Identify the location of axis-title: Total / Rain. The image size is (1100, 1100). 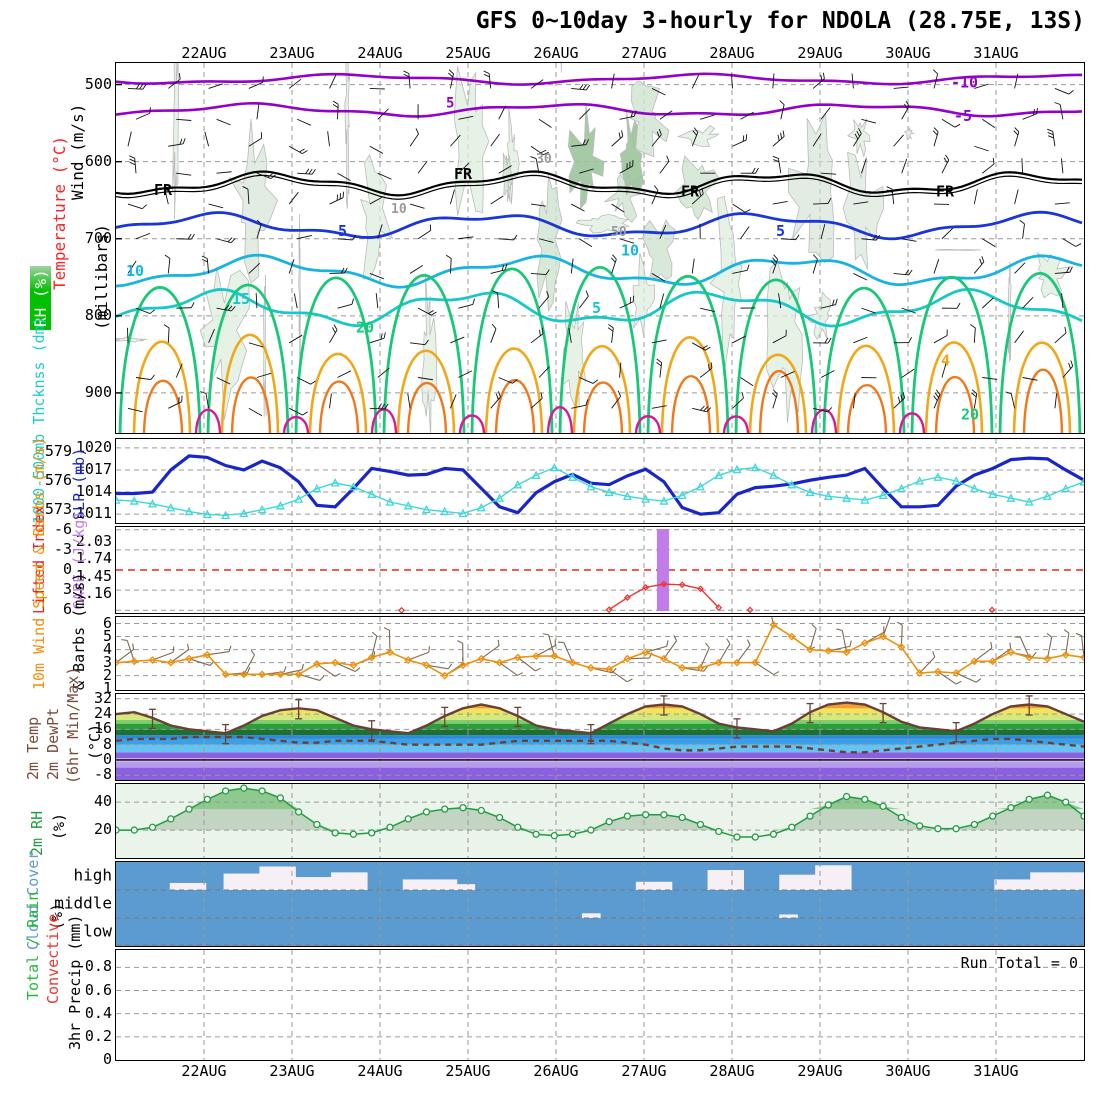
(33, 945).